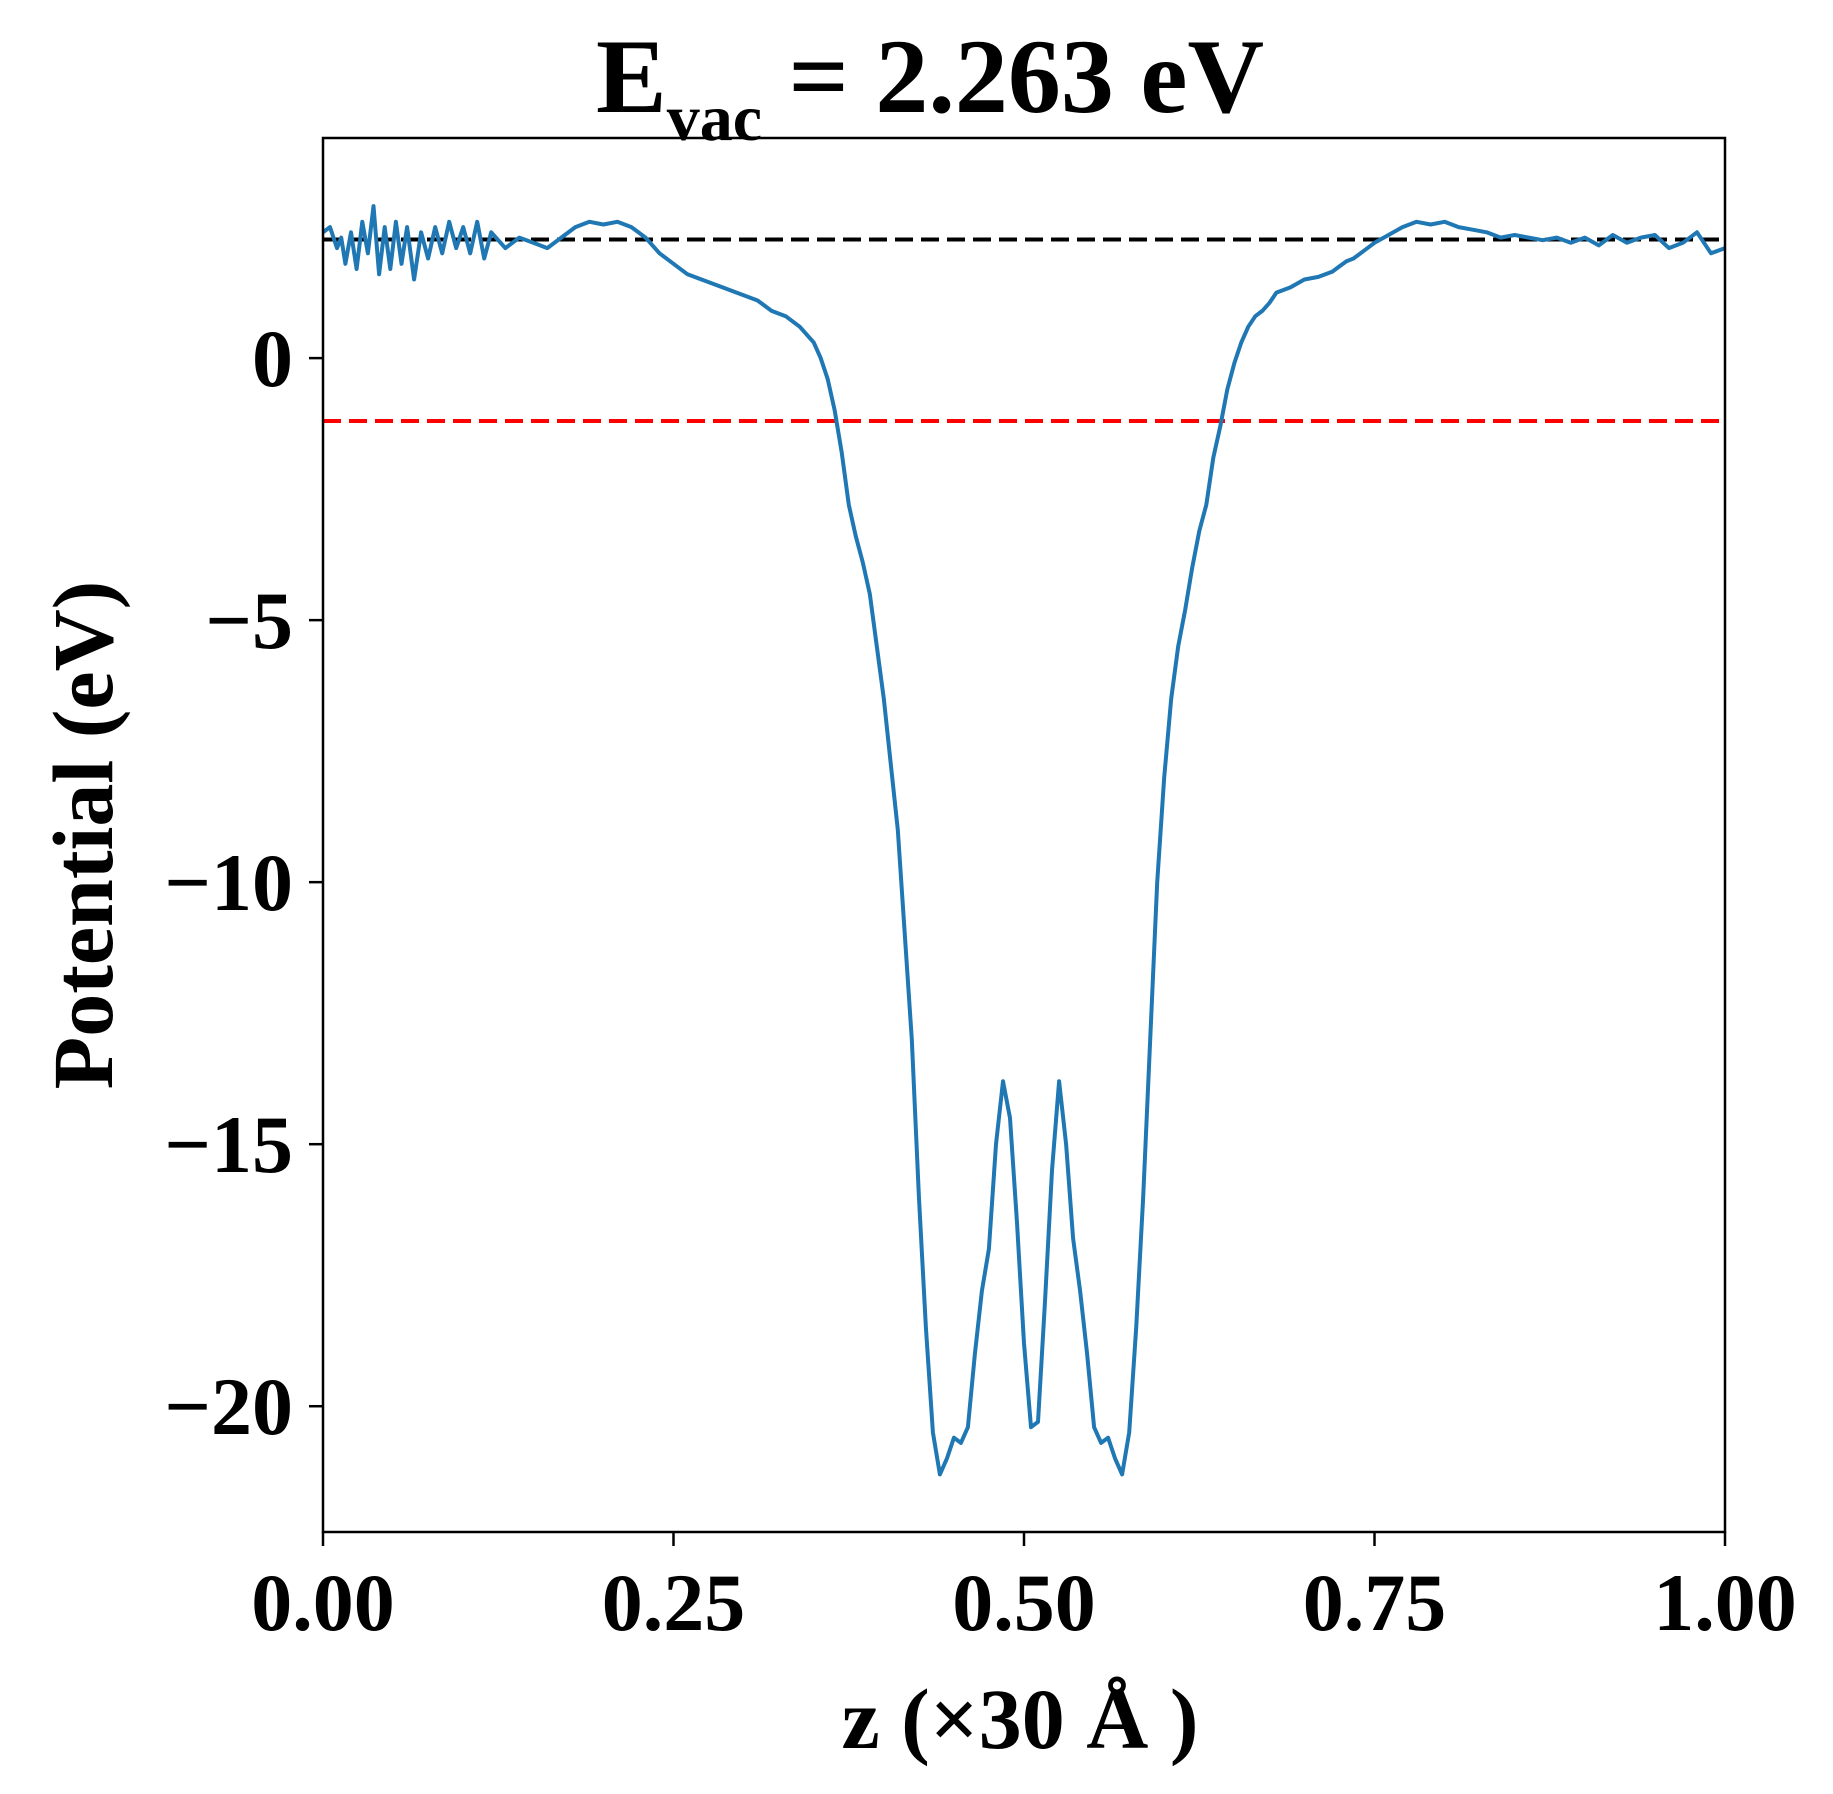 The width and height of the screenshot is (1833, 1794). Describe the element at coordinates (272, 358) in the screenshot. I see `y-tick-label: 0` at that location.